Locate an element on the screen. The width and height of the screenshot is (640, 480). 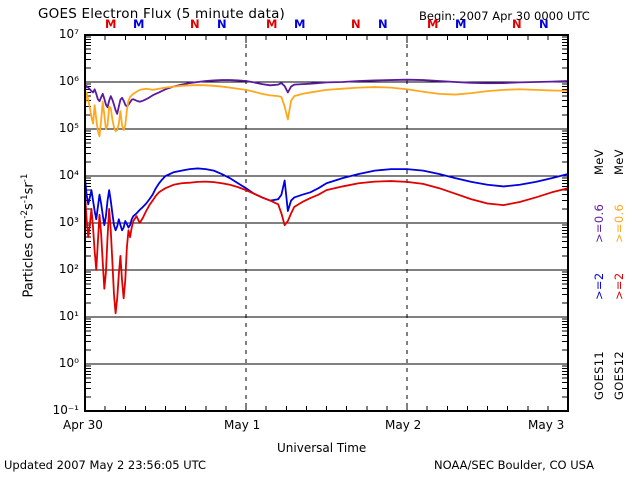
agency-credit: NOAA/SEC Boulder, CO USA is located at coordinates (514, 465).